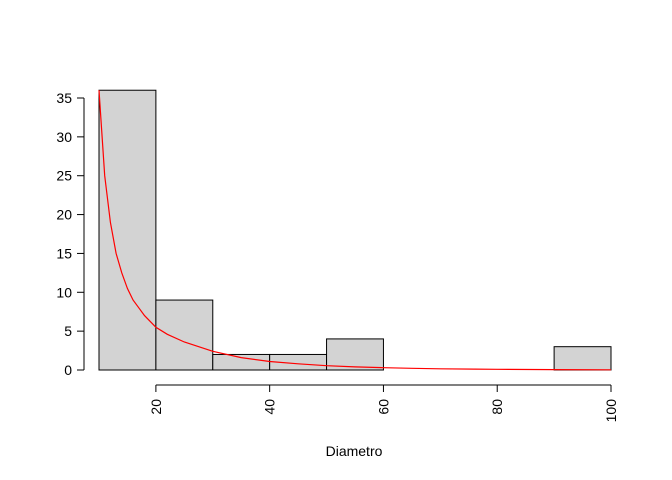 The width and height of the screenshot is (672, 480). What do you see at coordinates (156, 407) in the screenshot?
I see `x-tick-label-0: 20` at bounding box center [156, 407].